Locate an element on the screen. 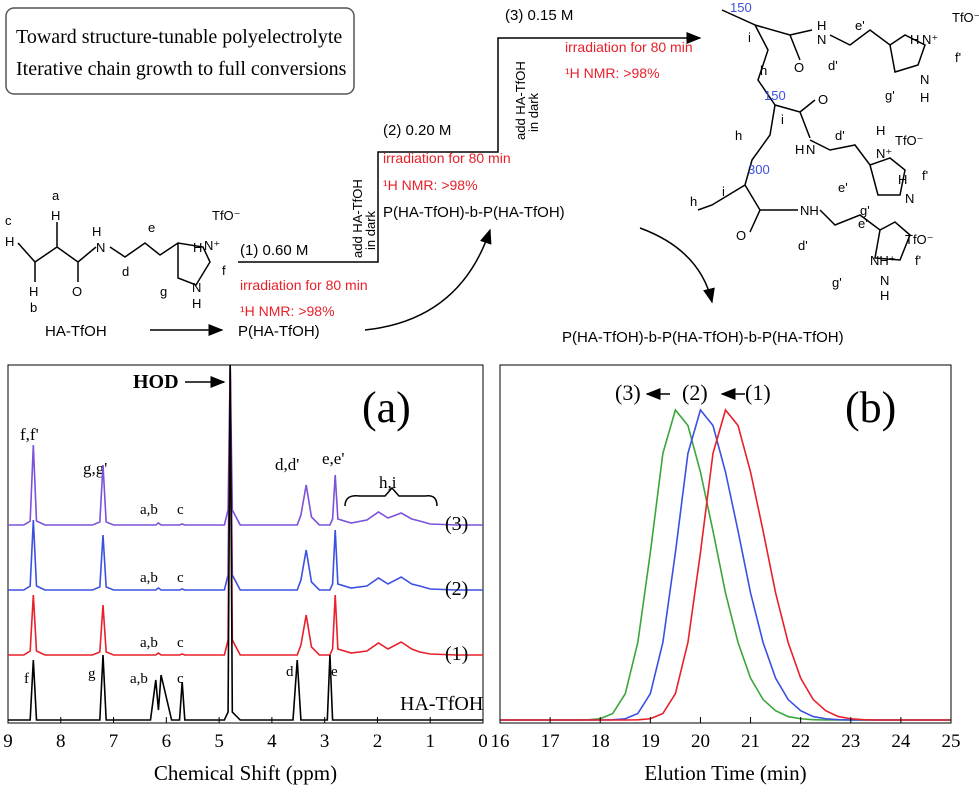 This screenshot has height=796, width=979. box-line: Toward structure-tunable polyelectrolyte is located at coordinates (179, 37).